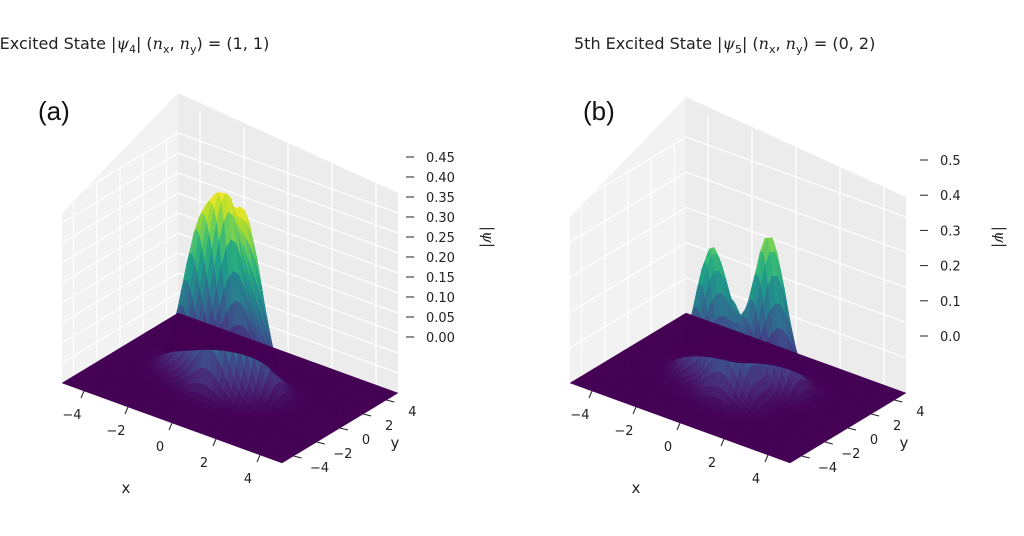 The image size is (1024, 536). Describe the element at coordinates (712, 463) in the screenshot. I see `x-tick-label-b: 2` at that location.